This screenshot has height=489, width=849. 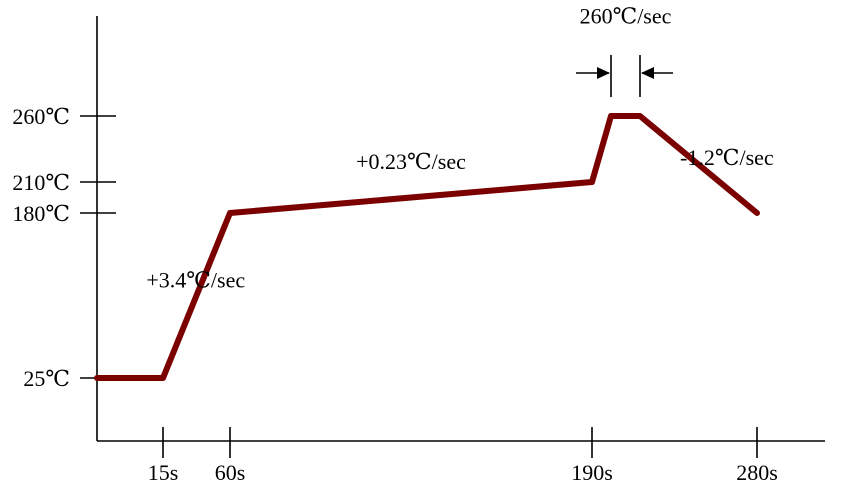 I want to click on x-tick-label: 280s, so click(x=757, y=472).